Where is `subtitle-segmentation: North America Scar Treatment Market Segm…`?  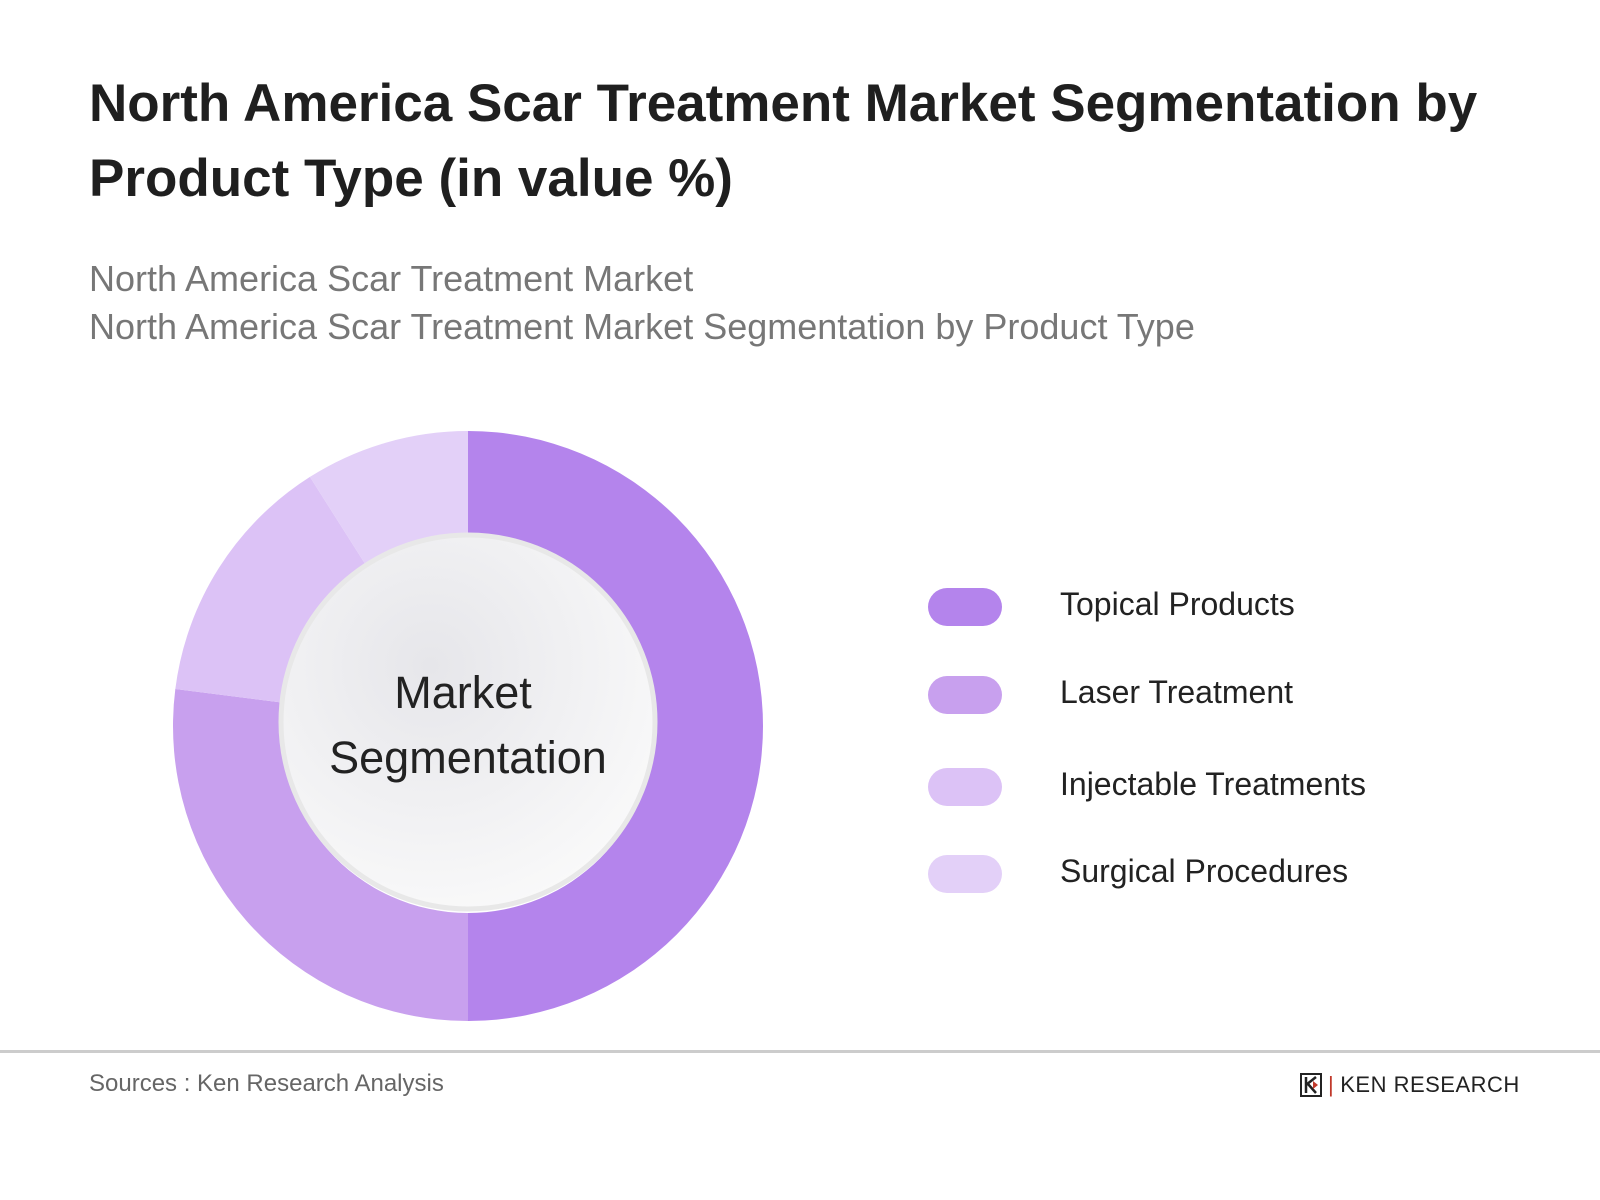 subtitle-segmentation: North America Scar Treatment Market Segm… is located at coordinates (642, 326).